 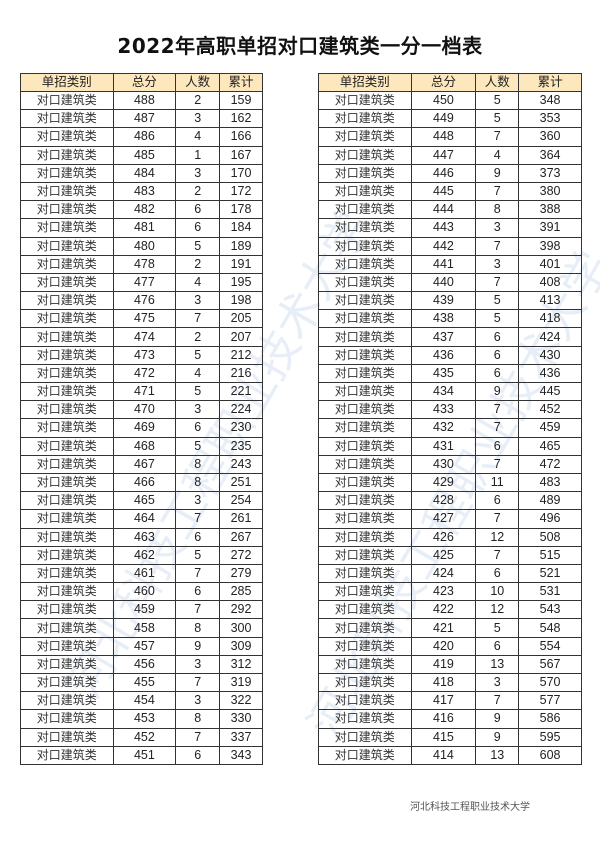 I want to click on table-header-row: 单招类别 总分 人数 累计, so click(x=141, y=82).